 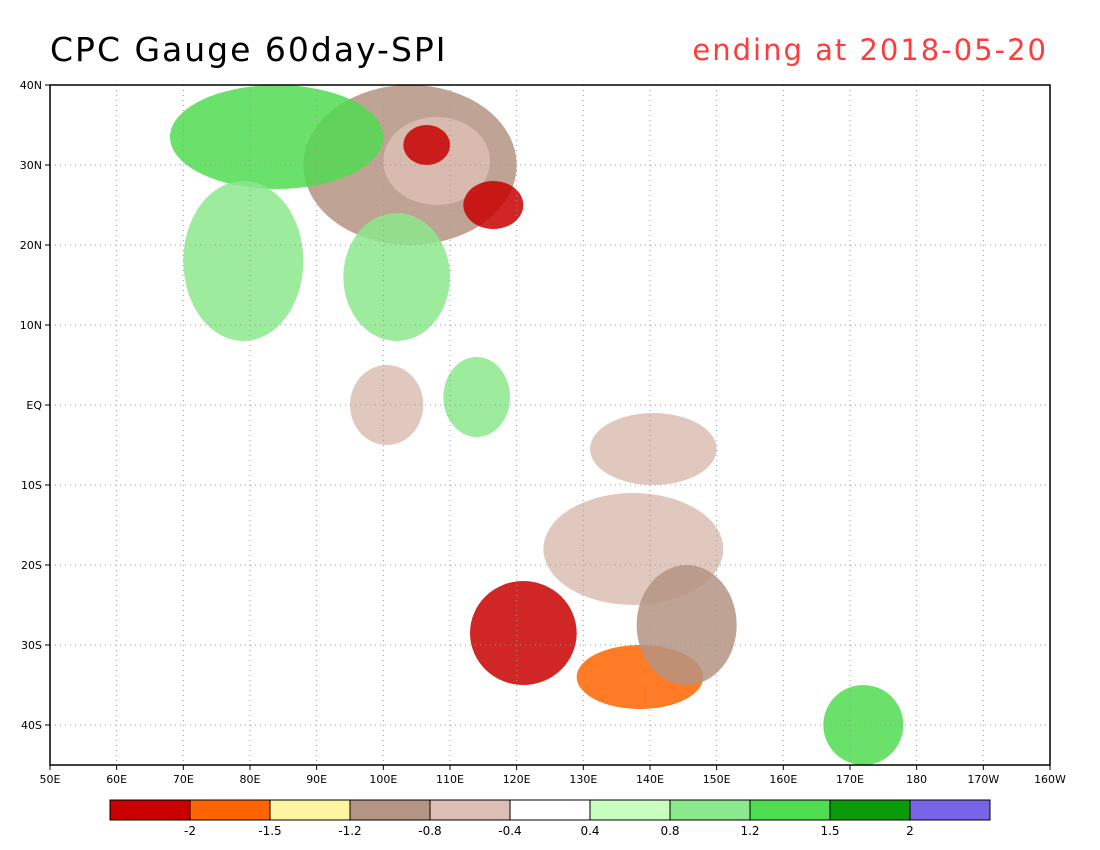 What do you see at coordinates (583, 779) in the screenshot?
I see `x-tick-label: 130E` at bounding box center [583, 779].